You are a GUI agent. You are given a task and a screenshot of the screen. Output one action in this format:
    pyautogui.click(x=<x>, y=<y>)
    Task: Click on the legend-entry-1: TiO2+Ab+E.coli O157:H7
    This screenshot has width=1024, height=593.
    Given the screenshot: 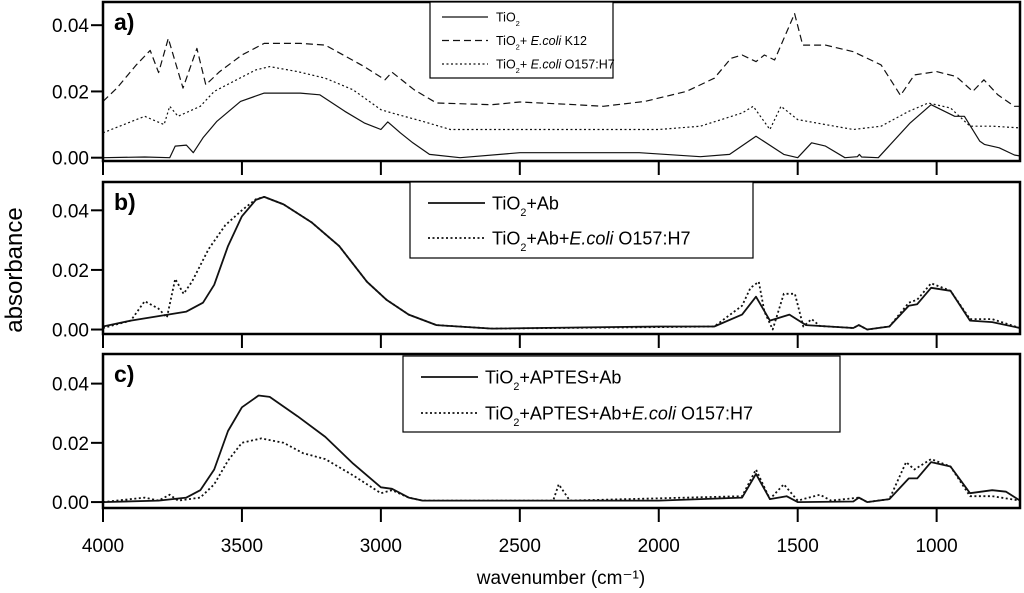 What is the action you would take?
    pyautogui.click(x=591, y=240)
    